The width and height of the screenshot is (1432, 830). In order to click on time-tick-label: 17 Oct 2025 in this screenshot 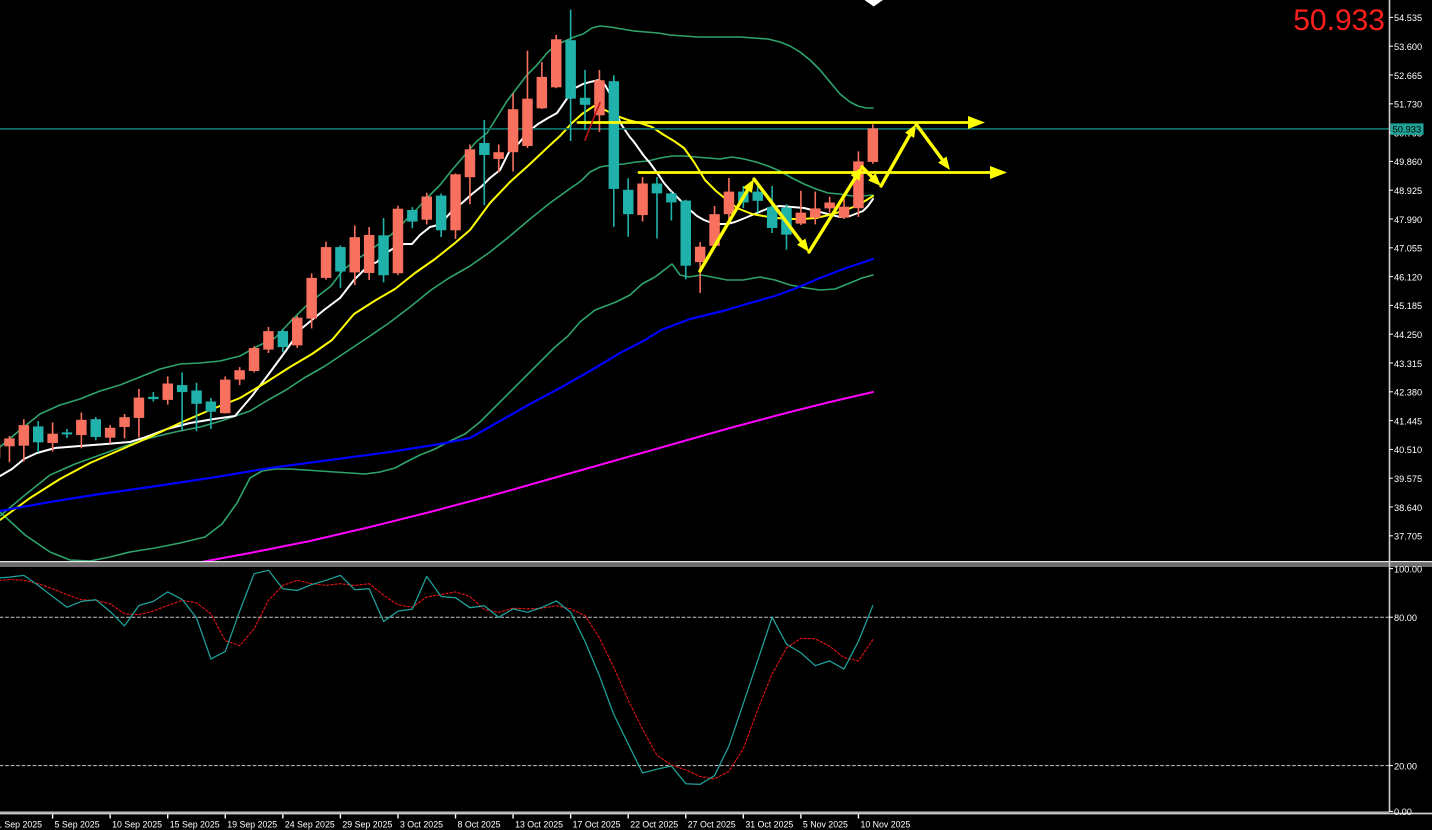, I will do `click(597, 824)`.